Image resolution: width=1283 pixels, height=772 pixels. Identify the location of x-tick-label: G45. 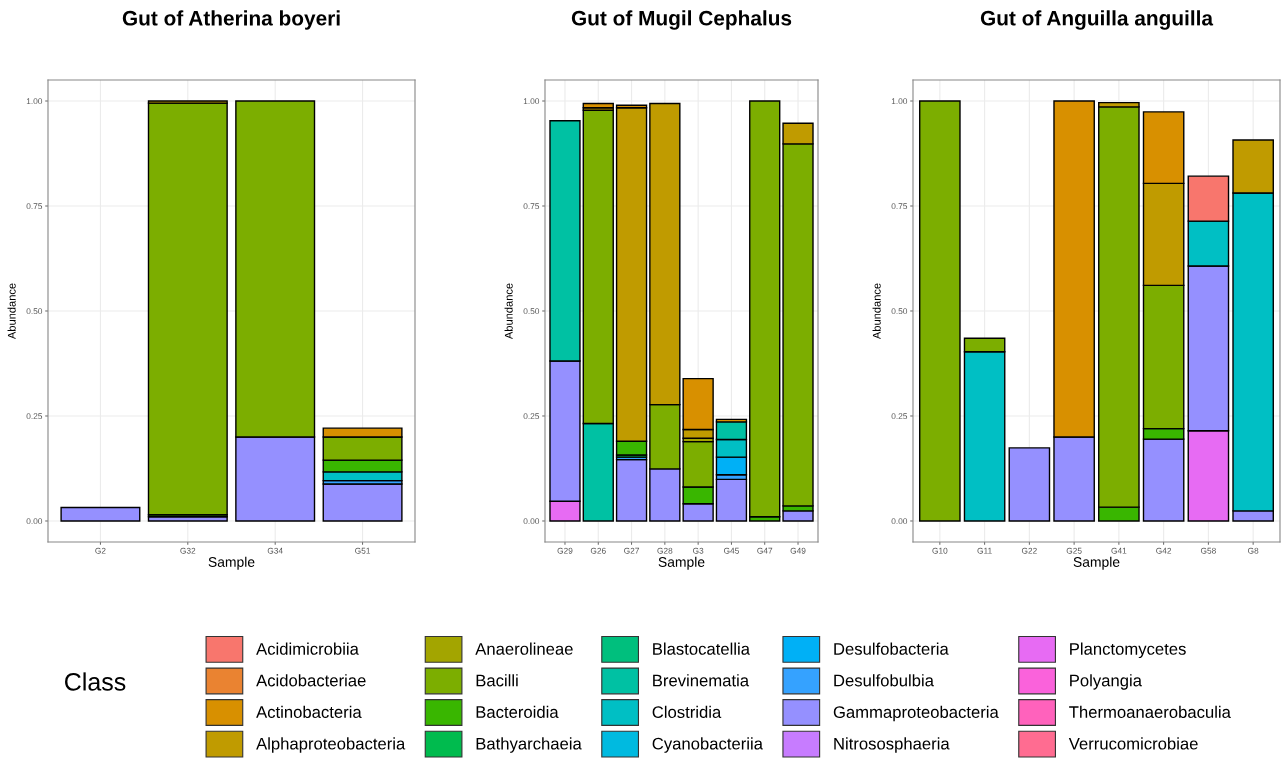
(731, 550).